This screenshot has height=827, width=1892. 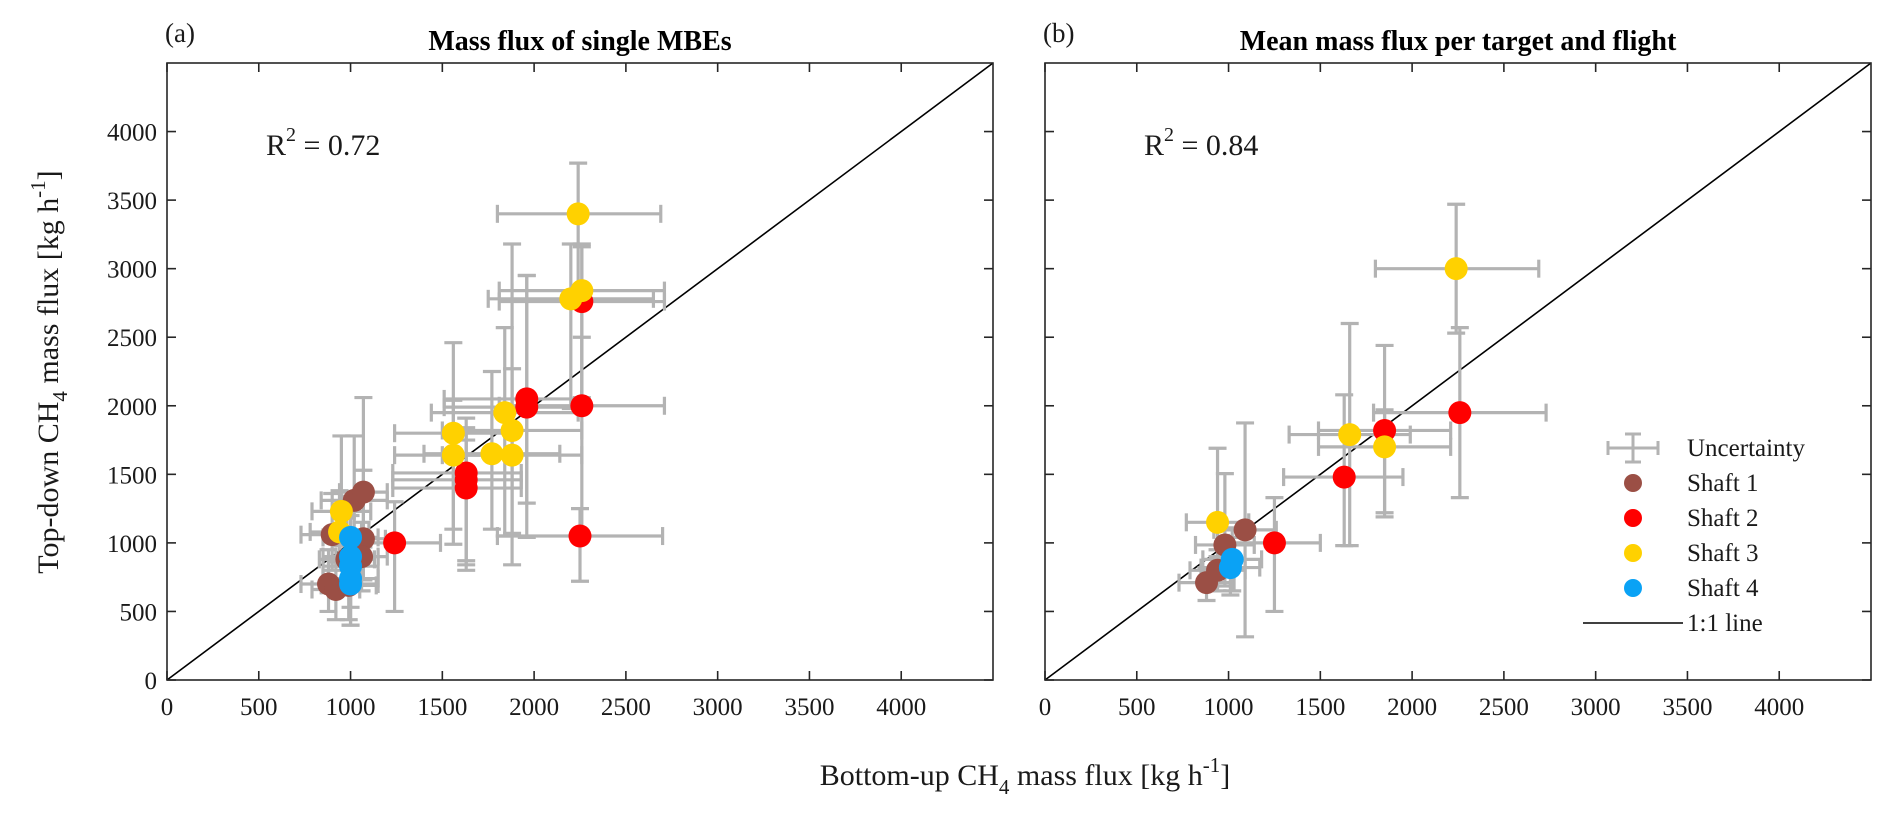 I want to click on y-axis-label-end: ], so click(x=48, y=175).